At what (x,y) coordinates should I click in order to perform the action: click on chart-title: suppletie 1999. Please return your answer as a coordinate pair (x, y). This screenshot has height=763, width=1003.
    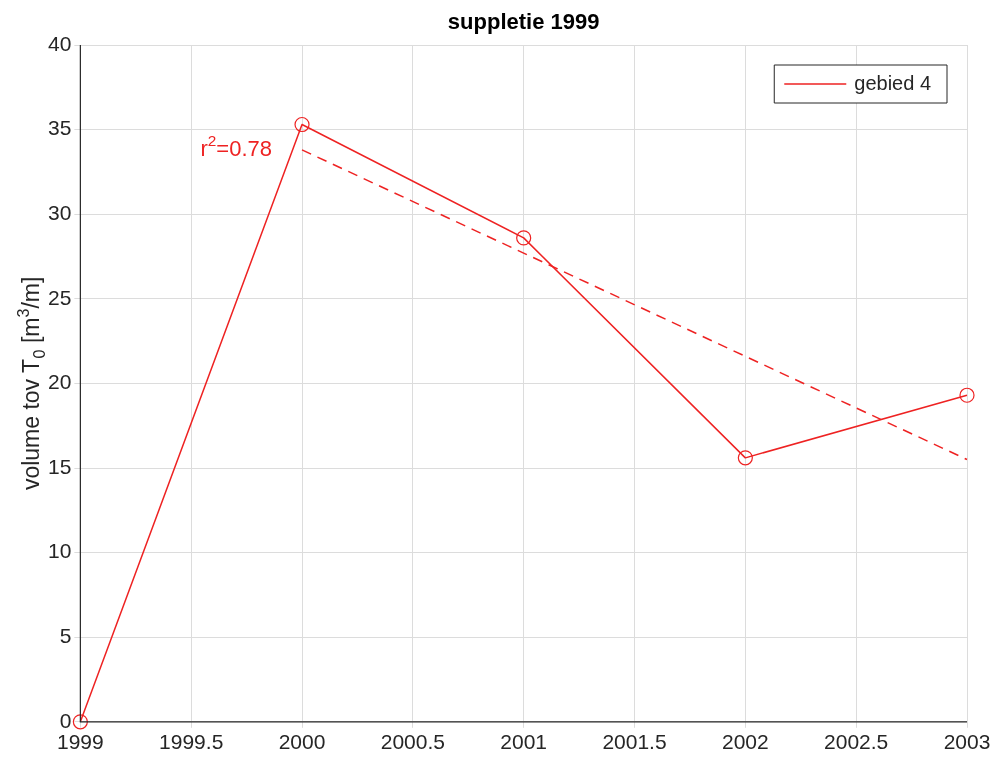
    Looking at the image, I should click on (523, 22).